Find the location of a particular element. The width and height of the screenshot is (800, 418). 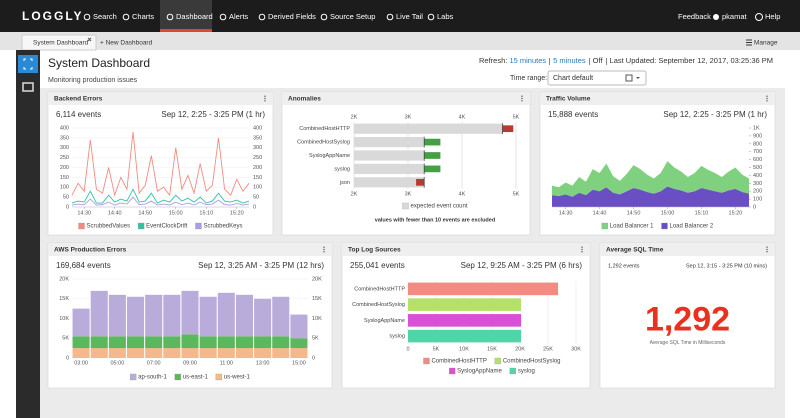

x-tick-label: 25K is located at coordinates (548, 349).